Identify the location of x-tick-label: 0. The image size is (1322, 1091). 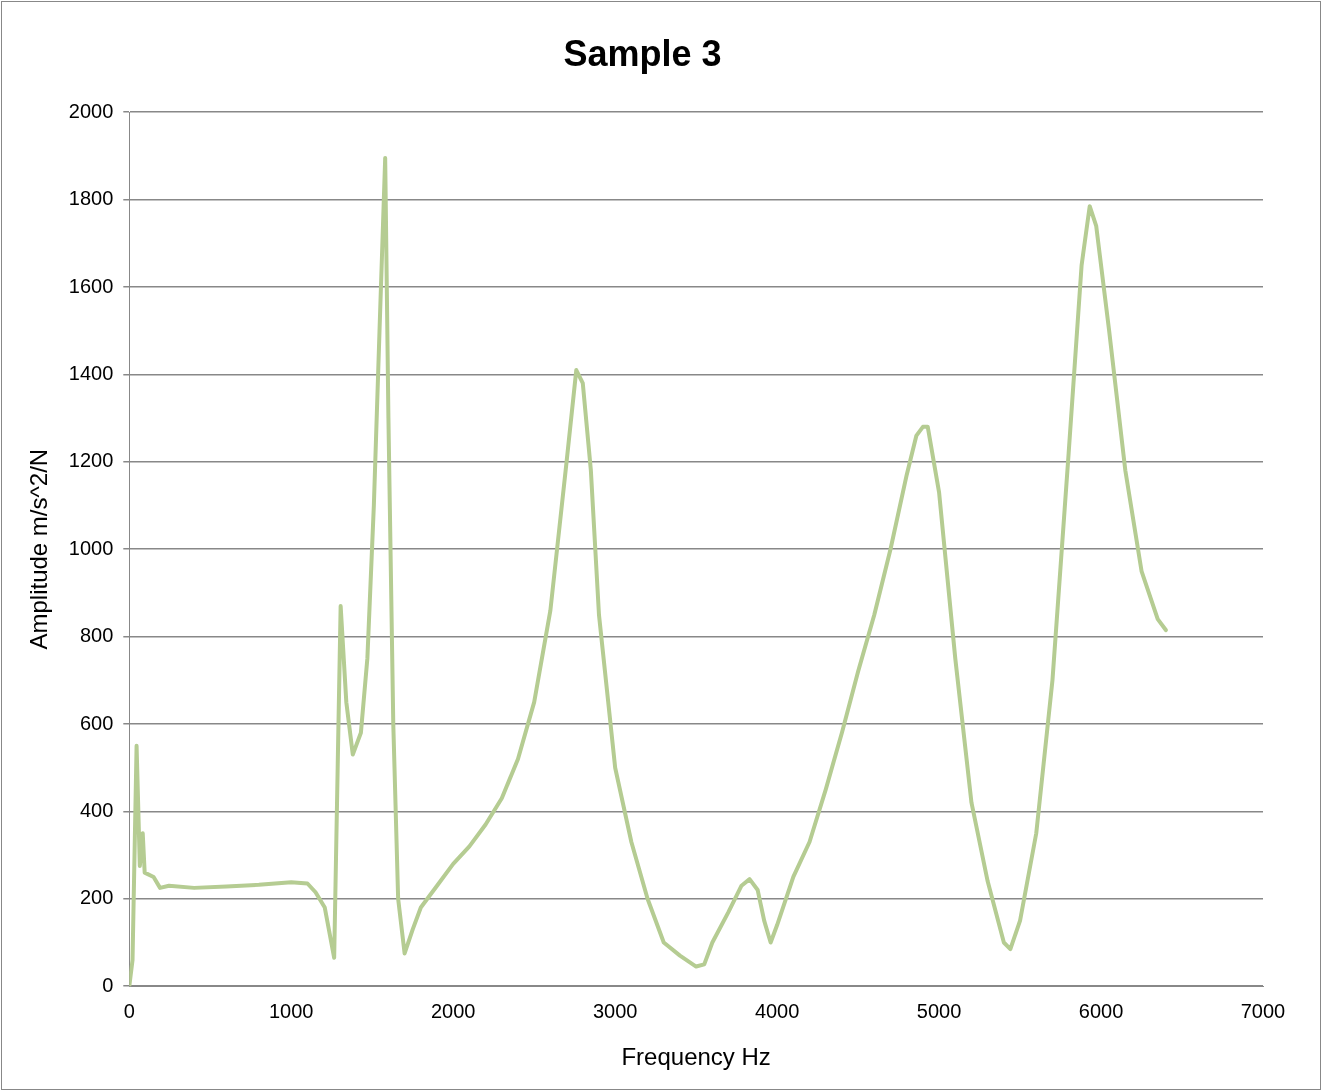
(129, 1010).